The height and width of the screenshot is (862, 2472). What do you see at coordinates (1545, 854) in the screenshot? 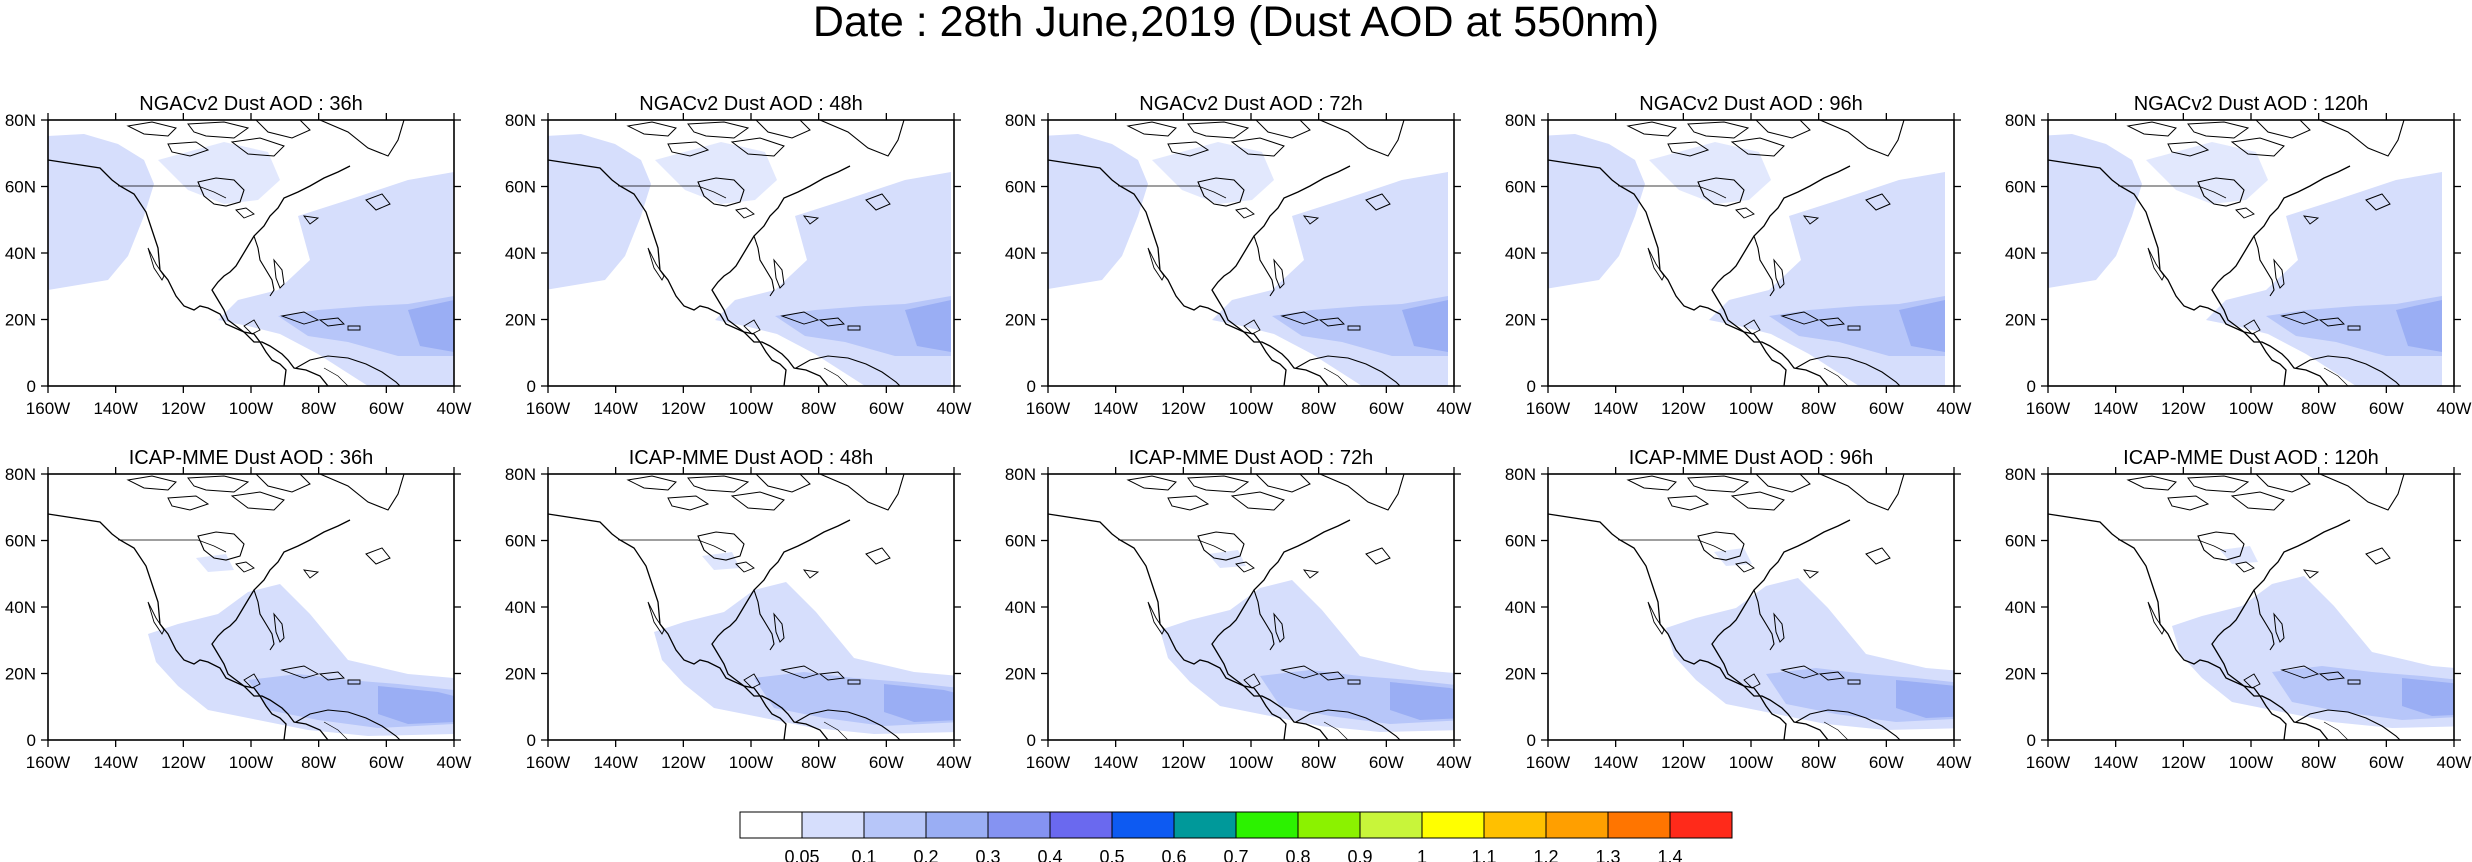
I see `colorbar-label: 1.2` at bounding box center [1545, 854].